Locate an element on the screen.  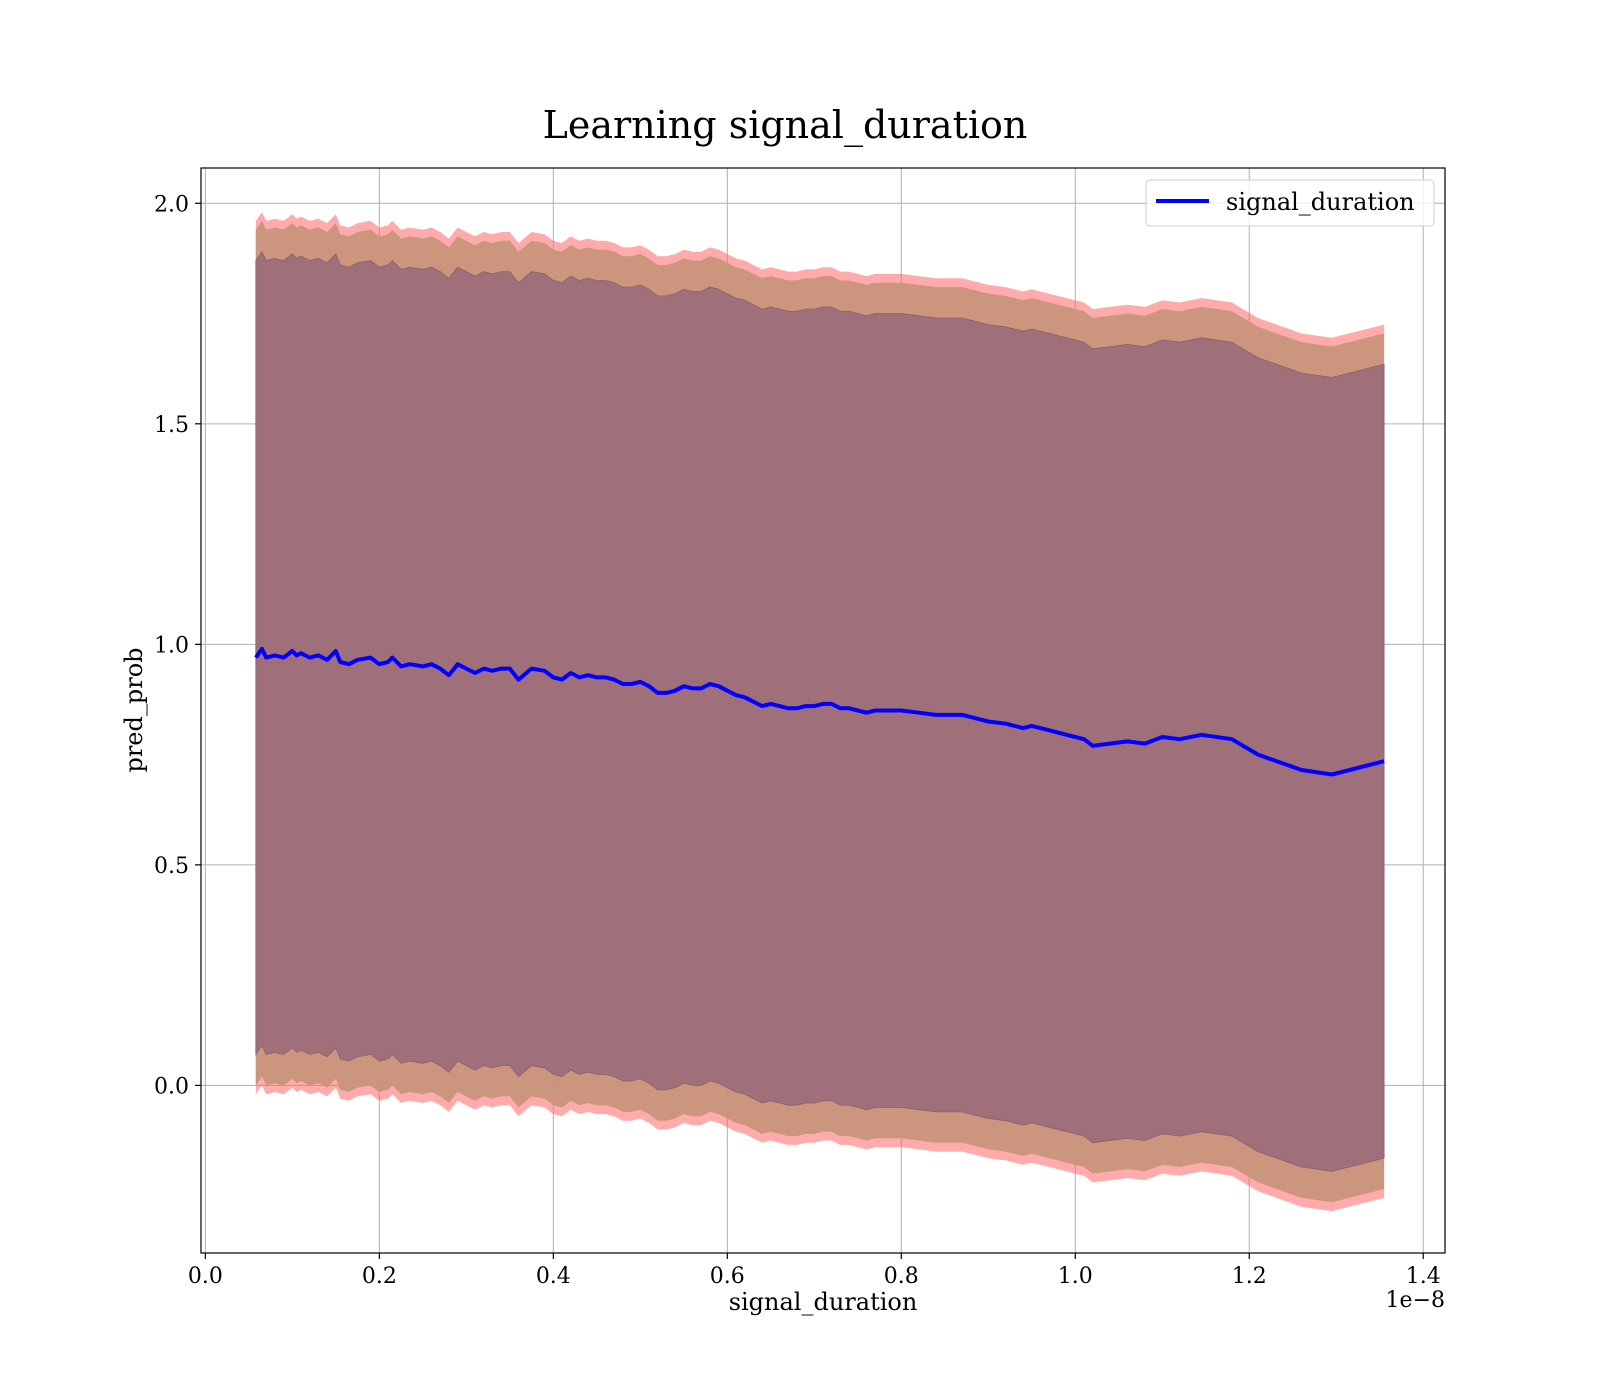
y-axis-label: pred_prob is located at coordinates (134, 709).